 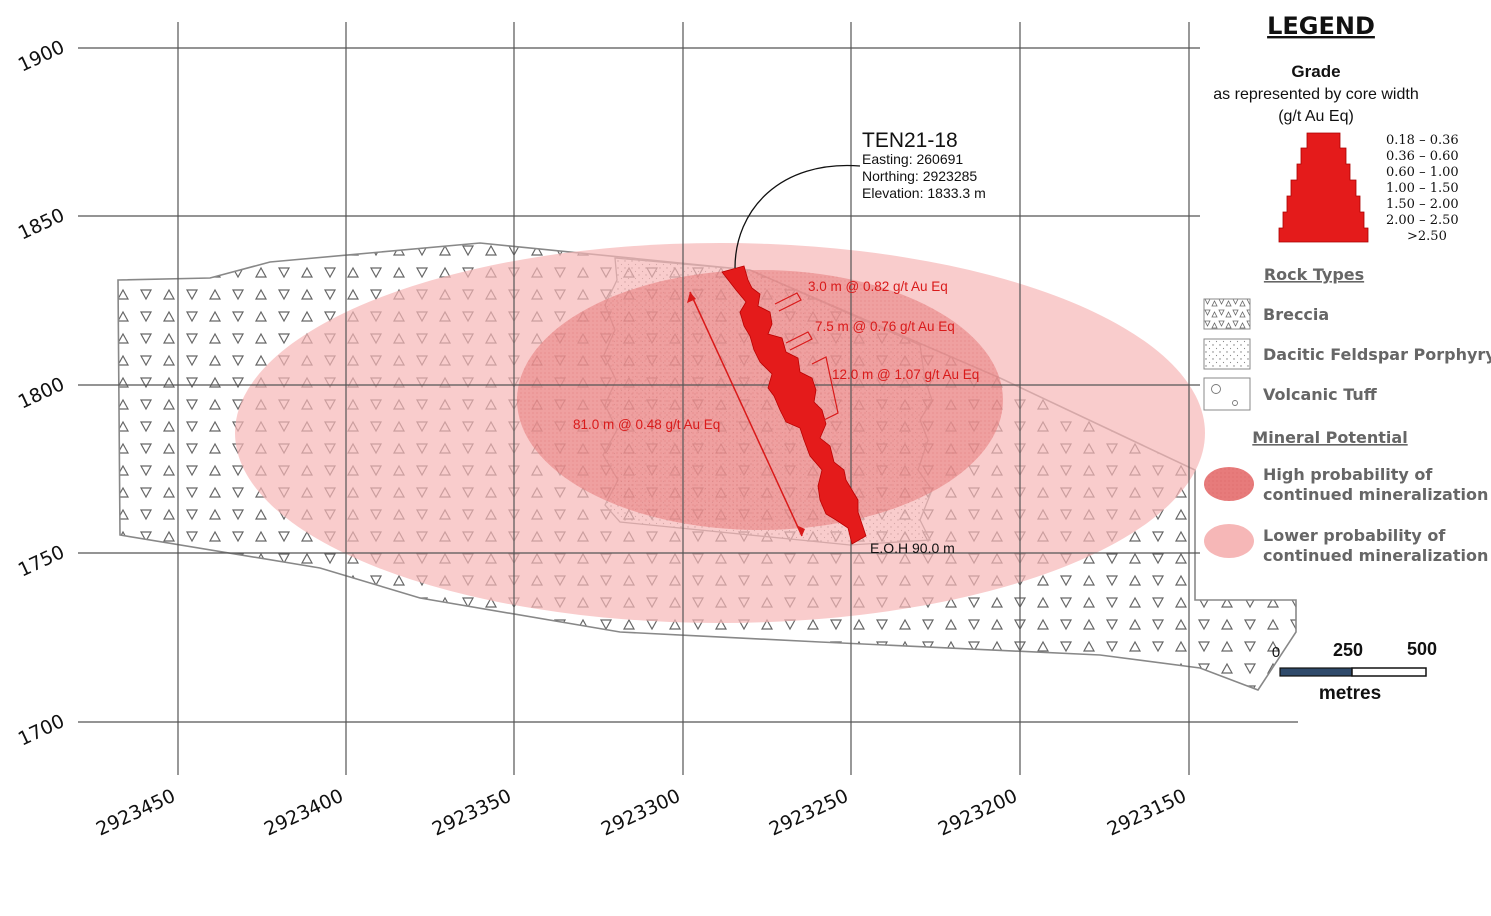 What do you see at coordinates (878, 286) in the screenshot?
I see `intercept-label: 3.0 m @ 0.82 g/t Au Eq` at bounding box center [878, 286].